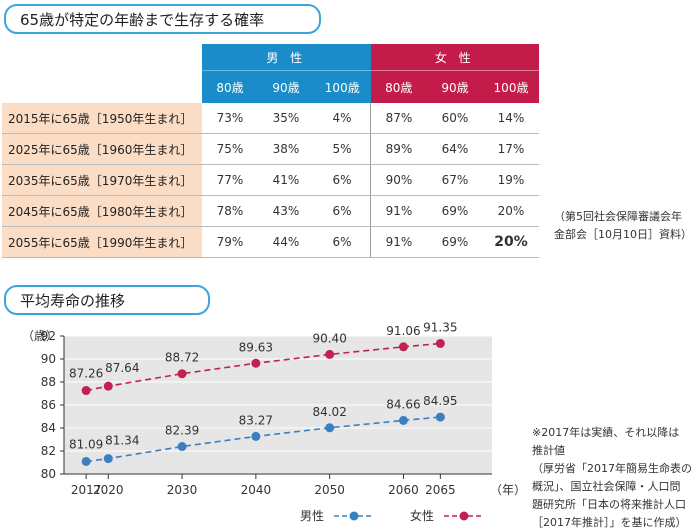 The height and width of the screenshot is (532, 698). I want to click on table-cell: 89%, so click(398, 149).